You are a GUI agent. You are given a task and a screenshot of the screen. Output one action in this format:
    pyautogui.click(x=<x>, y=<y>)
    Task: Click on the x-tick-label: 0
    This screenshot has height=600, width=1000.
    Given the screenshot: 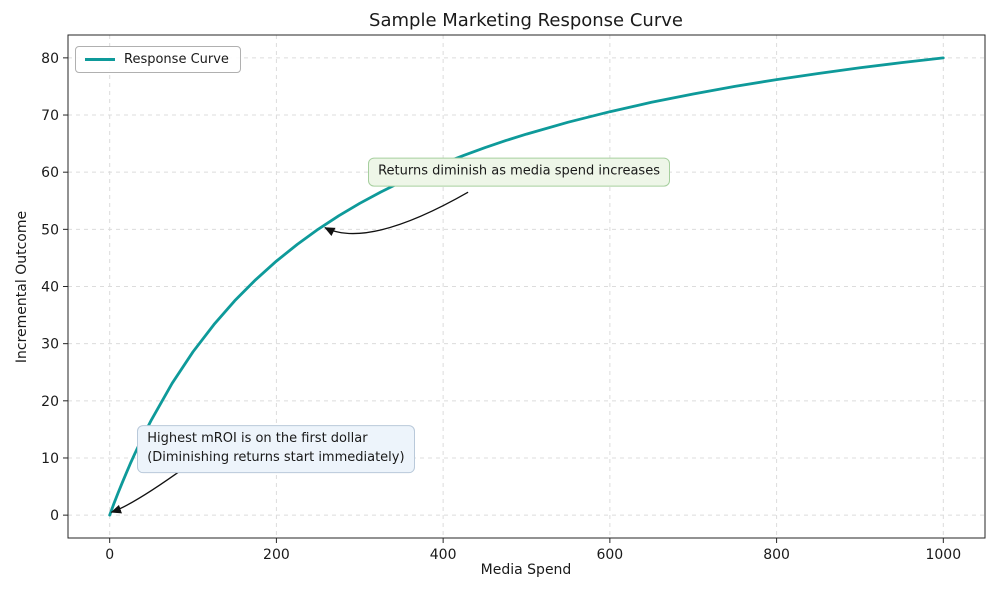 What is the action you would take?
    pyautogui.click(x=109, y=555)
    